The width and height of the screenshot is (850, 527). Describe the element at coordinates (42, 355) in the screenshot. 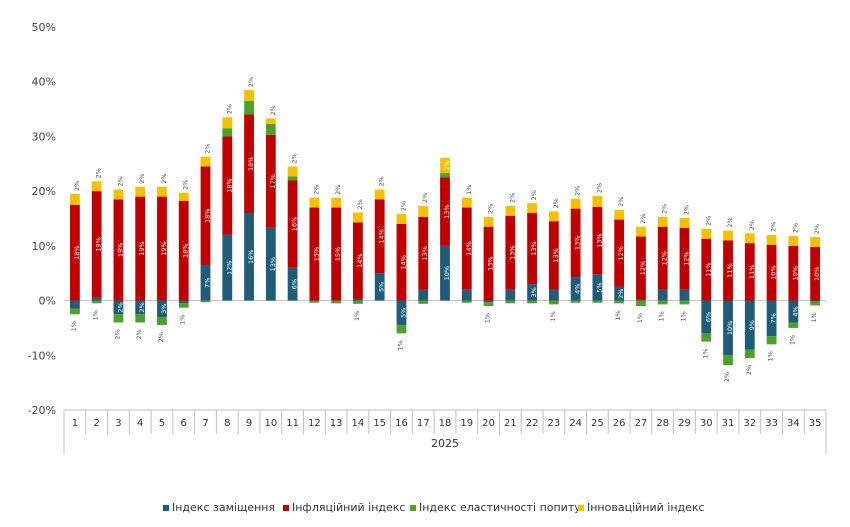

I see `y-tick-label: -10%` at that location.